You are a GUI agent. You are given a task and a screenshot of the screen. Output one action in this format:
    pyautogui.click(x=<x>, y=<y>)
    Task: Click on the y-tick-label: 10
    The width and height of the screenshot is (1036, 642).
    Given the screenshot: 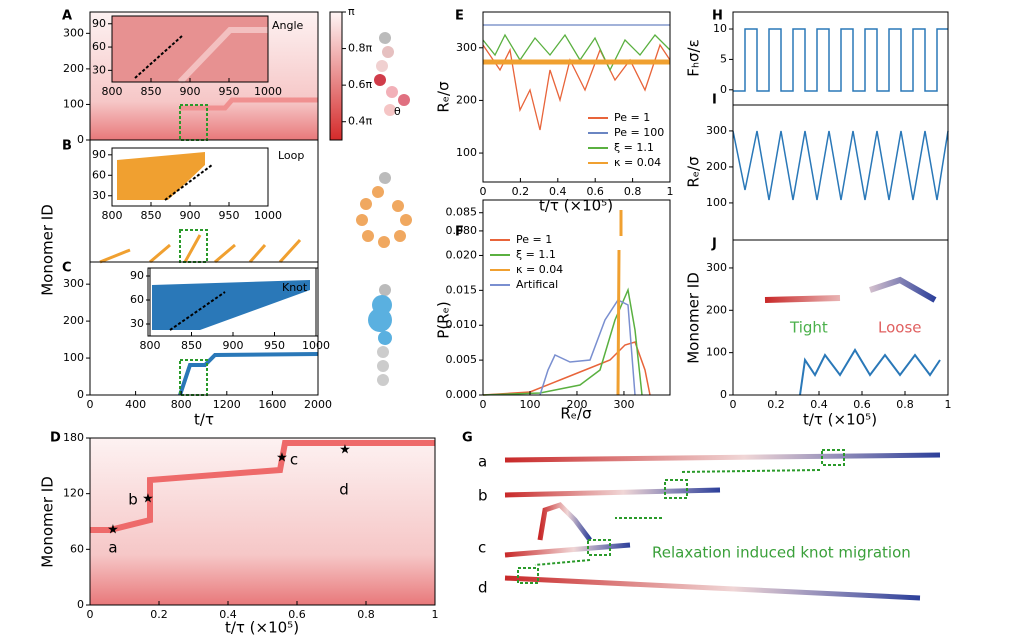 What is the action you would take?
    pyautogui.click(x=720, y=28)
    